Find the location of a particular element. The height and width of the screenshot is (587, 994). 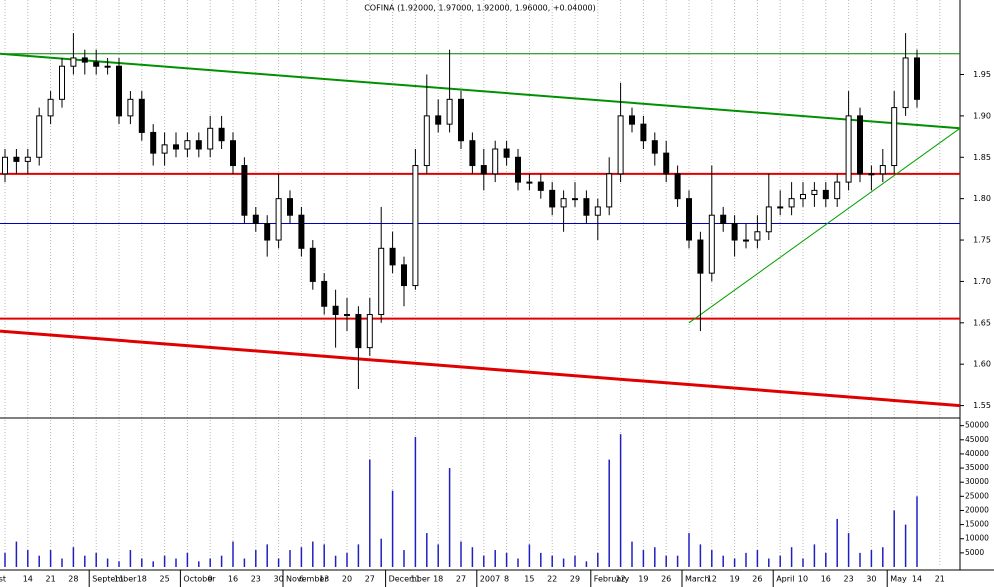

y-tick-label: 1.80 is located at coordinates (982, 198).